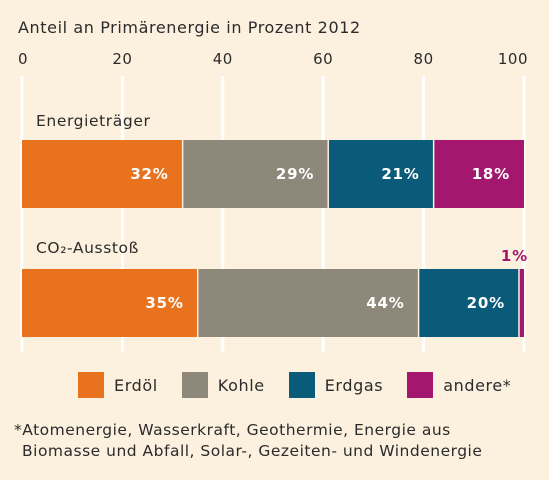 The width and height of the screenshot is (549, 480). What do you see at coordinates (513, 59) in the screenshot?
I see `tick-label-100: 100` at bounding box center [513, 59].